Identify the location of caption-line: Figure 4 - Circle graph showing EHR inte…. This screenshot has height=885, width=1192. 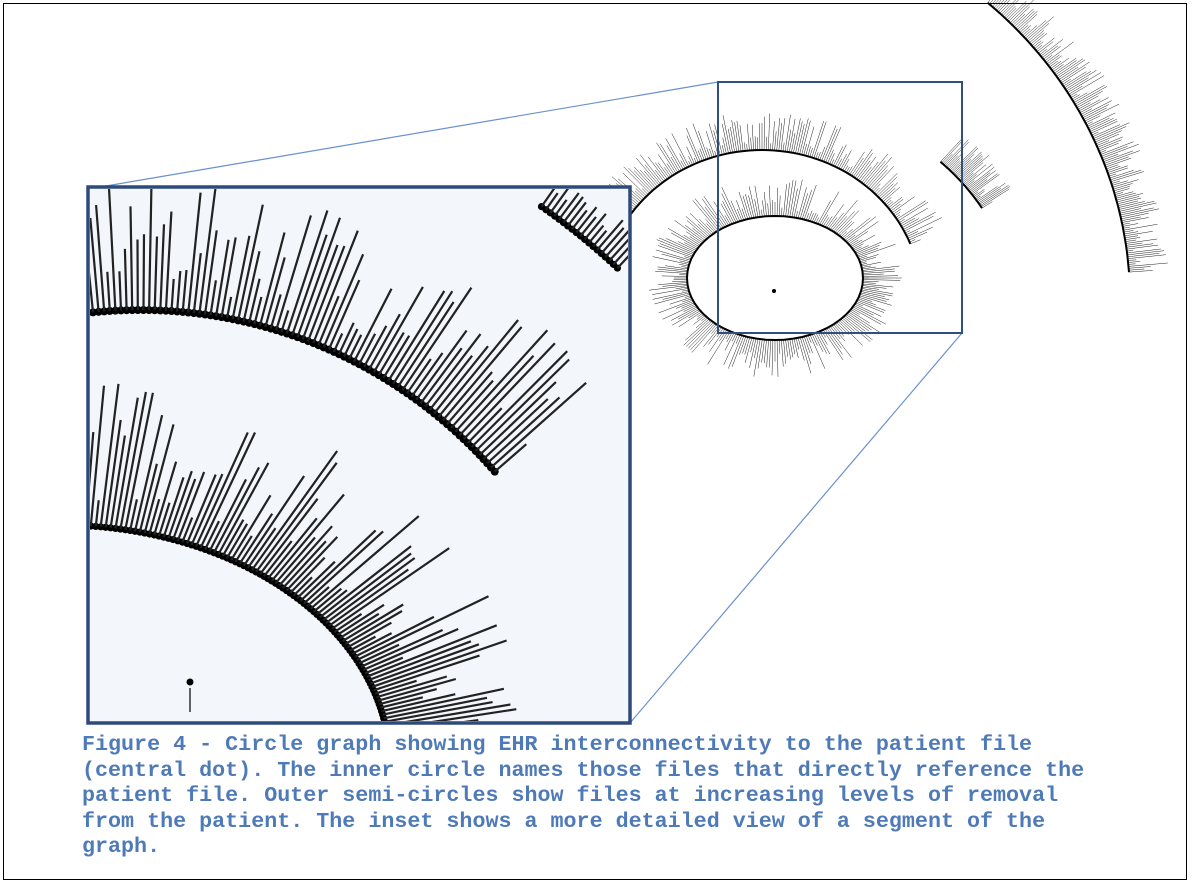
(557, 744).